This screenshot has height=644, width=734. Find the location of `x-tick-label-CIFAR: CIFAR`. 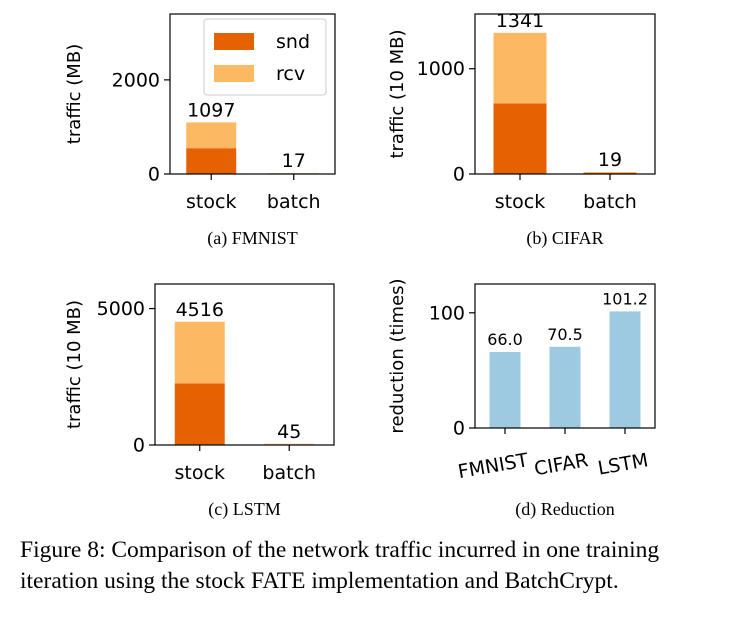

x-tick-label-CIFAR: CIFAR is located at coordinates (561, 464).